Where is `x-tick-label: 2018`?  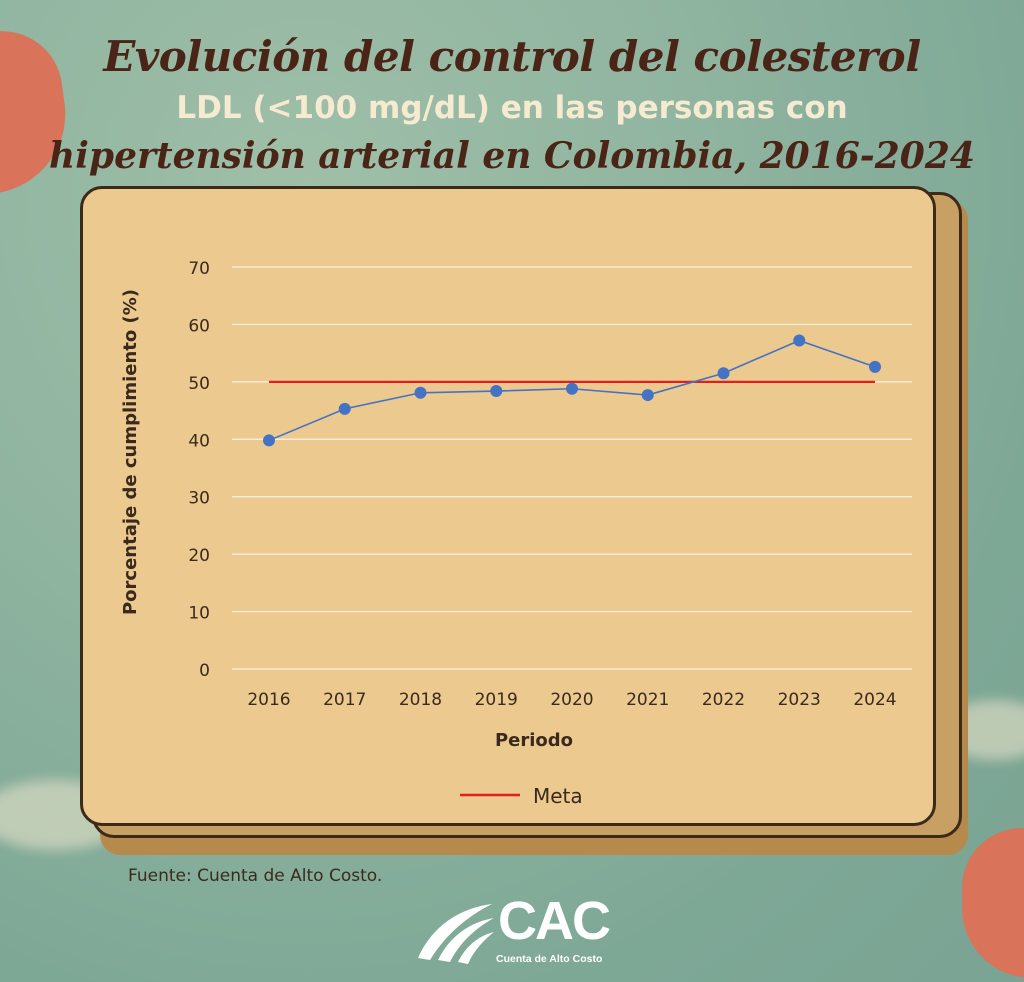
x-tick-label: 2018 is located at coordinates (420, 700).